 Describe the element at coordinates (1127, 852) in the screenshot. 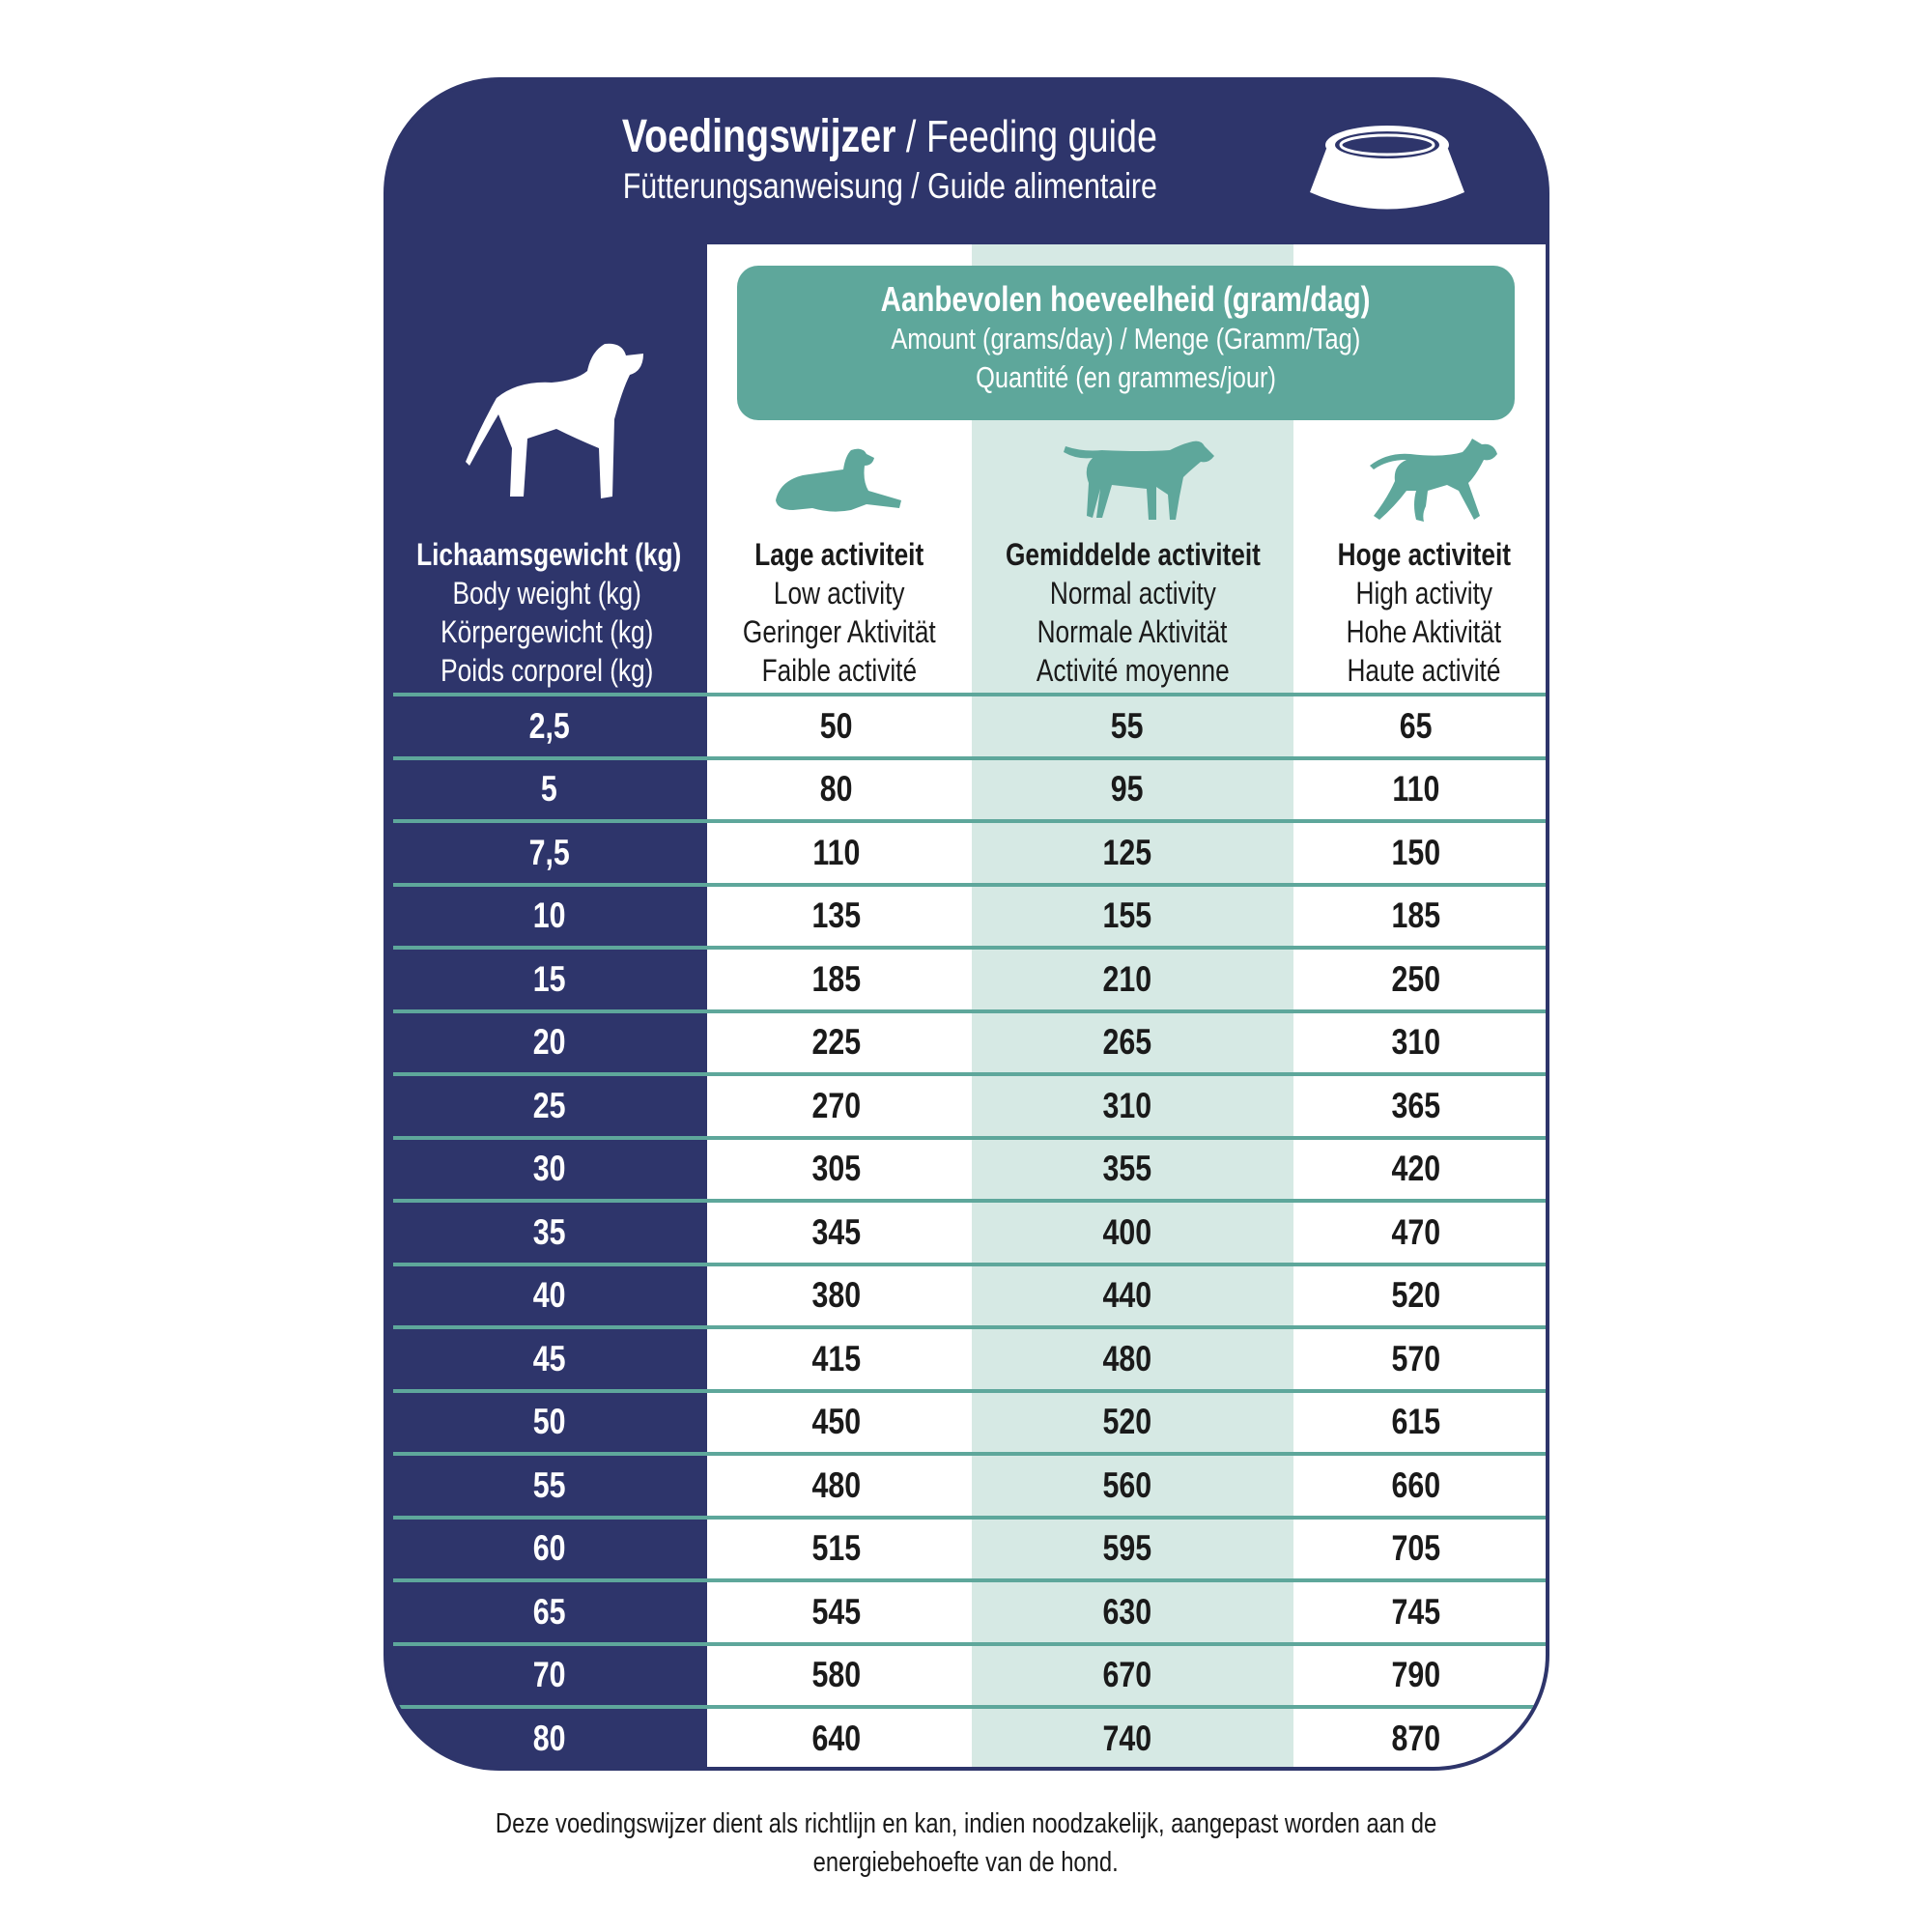

I see `normal-activity-cell: 125` at that location.